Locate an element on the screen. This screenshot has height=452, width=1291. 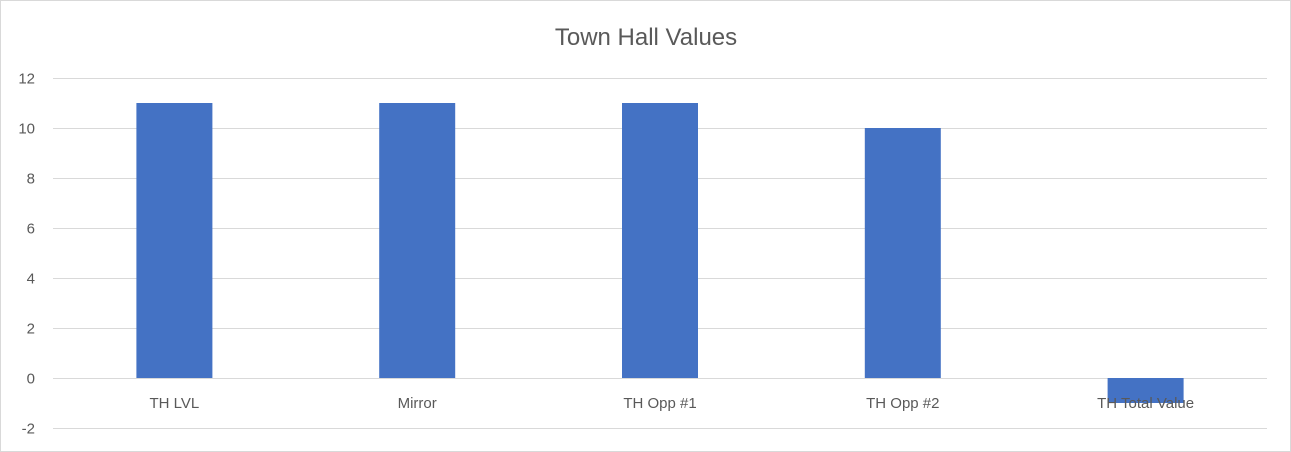
y-tick-label: 6 is located at coordinates (31, 229).